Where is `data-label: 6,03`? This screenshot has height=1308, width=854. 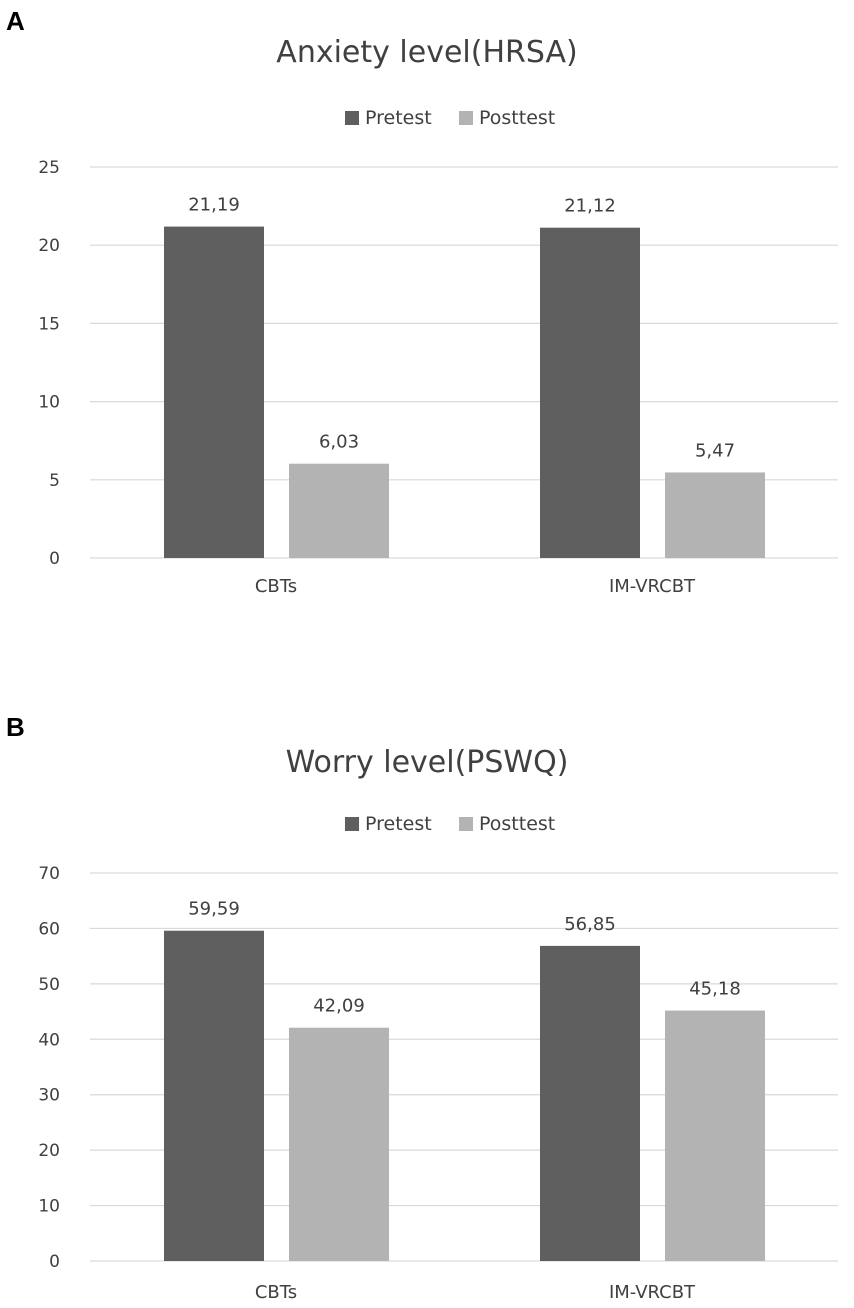 data-label: 6,03 is located at coordinates (339, 442).